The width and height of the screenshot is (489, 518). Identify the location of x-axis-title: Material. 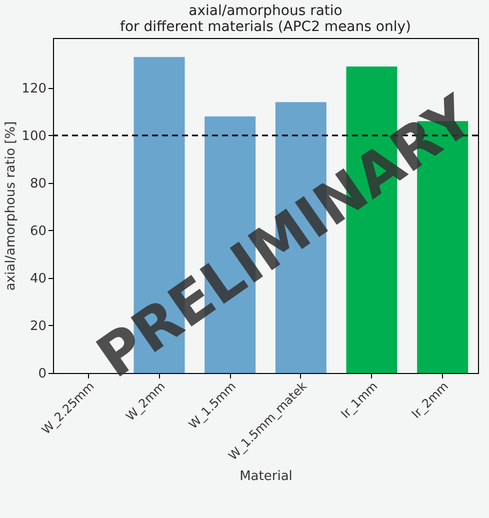
(266, 476).